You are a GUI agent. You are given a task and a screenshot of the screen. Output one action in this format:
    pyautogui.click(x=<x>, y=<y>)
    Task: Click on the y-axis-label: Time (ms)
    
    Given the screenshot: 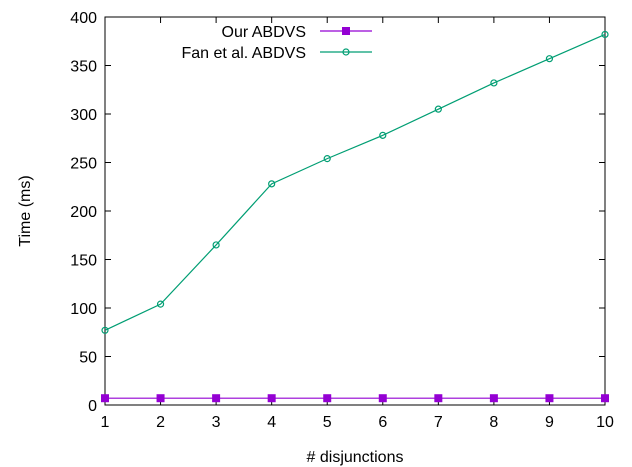 What is the action you would take?
    pyautogui.click(x=25, y=210)
    